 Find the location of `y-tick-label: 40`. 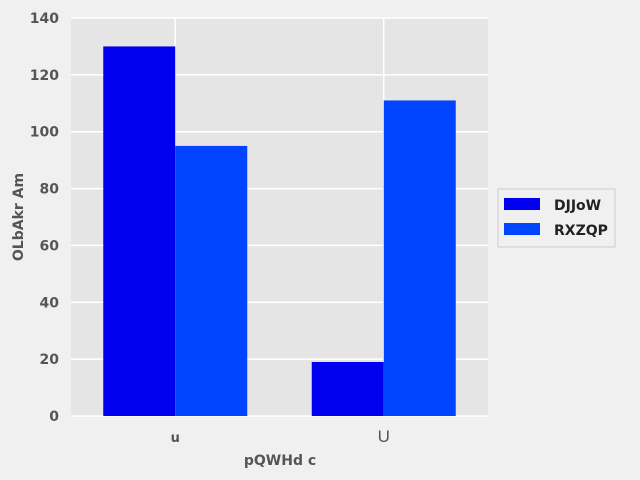

y-tick-label: 40 is located at coordinates (50, 303).